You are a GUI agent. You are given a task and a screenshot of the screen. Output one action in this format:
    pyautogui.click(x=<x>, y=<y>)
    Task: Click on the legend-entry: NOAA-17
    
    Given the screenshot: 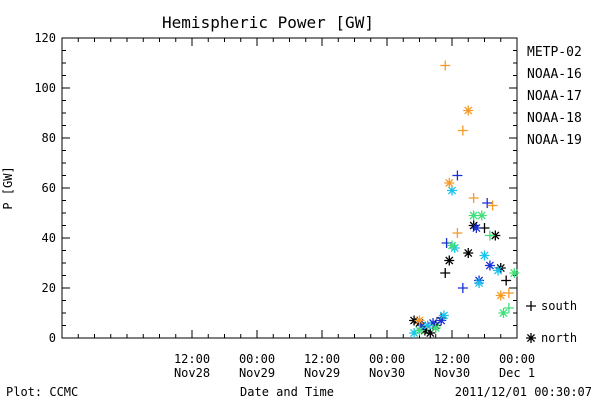 What is the action you would take?
    pyautogui.click(x=554, y=96)
    